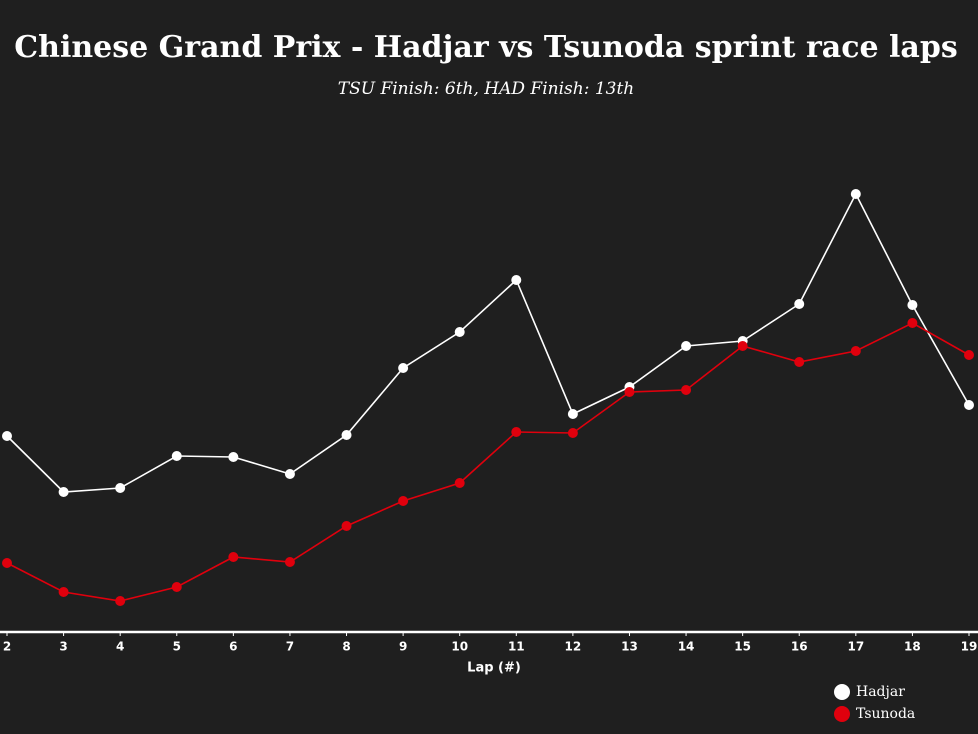  What do you see at coordinates (494, 668) in the screenshot?
I see `x-axis-label: Lap (#)` at bounding box center [494, 668].